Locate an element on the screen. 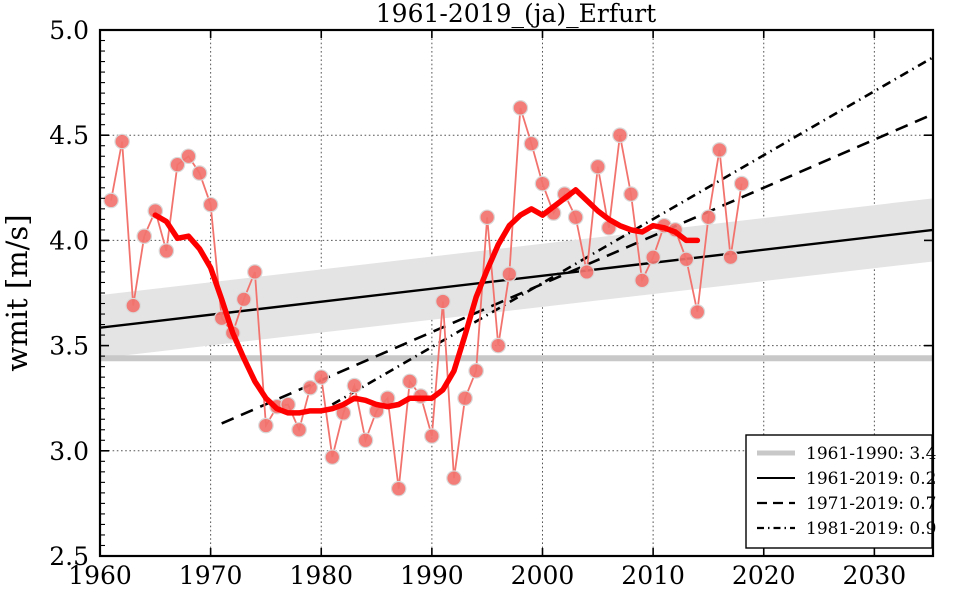 The image size is (960, 600). x-tick-label: 1990 is located at coordinates (432, 575).